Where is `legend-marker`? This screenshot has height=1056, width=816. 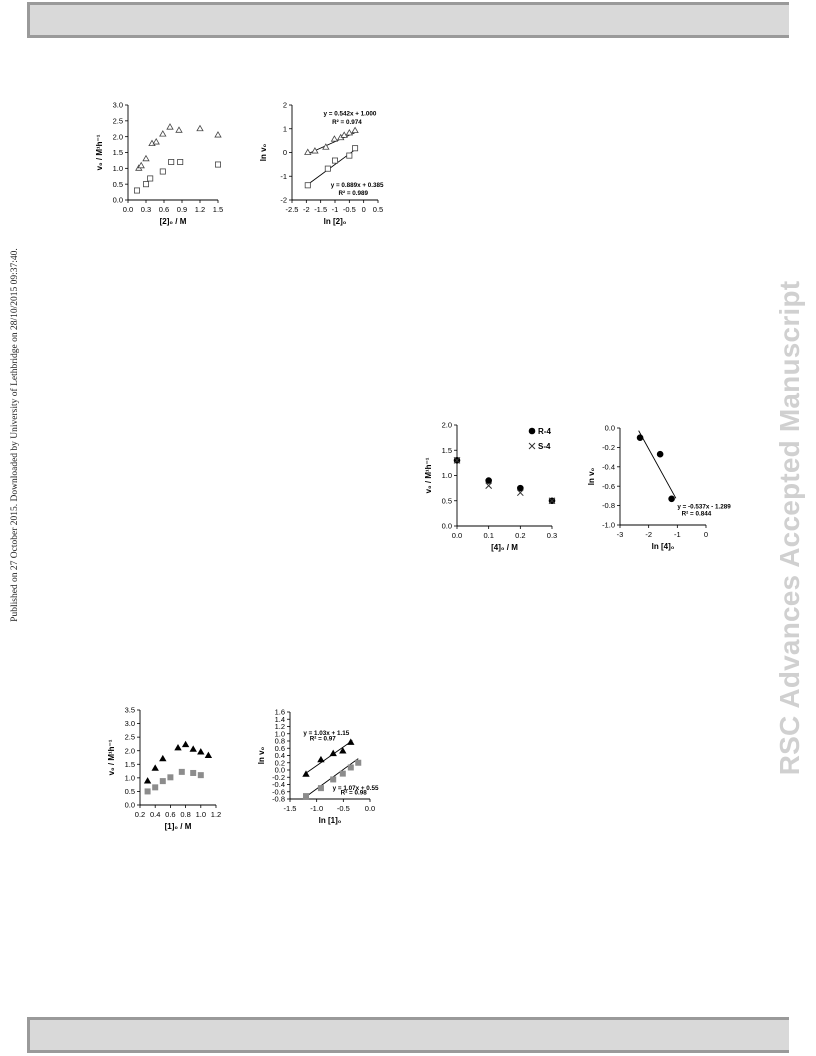 legend-marker is located at coordinates (532, 446).